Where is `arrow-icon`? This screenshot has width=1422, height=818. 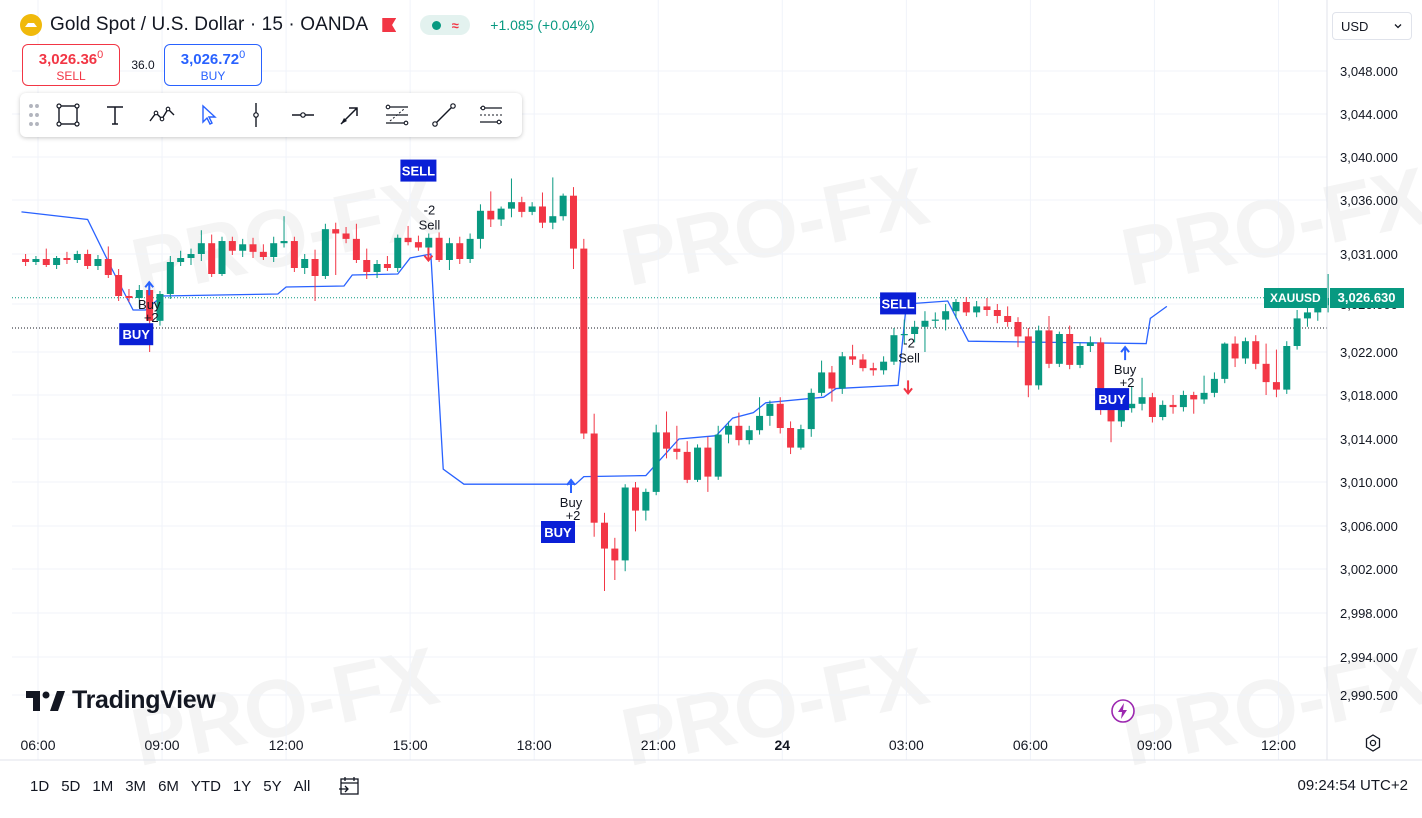 arrow-icon is located at coordinates (349, 115).